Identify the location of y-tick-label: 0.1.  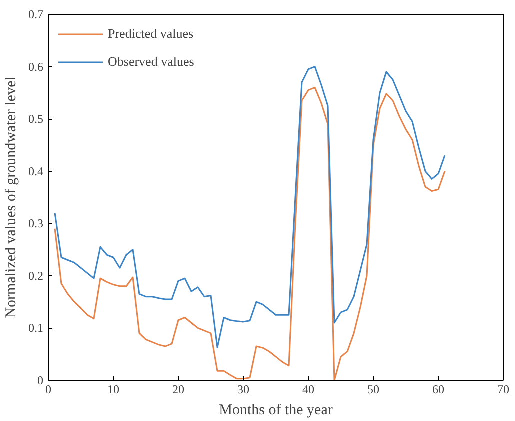
(36, 328).